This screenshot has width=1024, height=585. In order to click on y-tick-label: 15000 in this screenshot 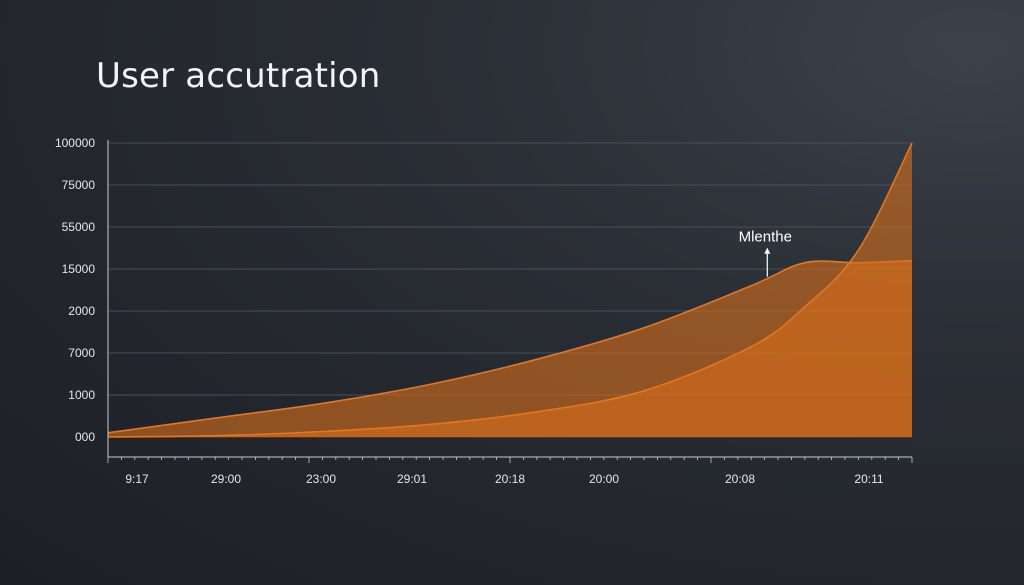, I will do `click(79, 269)`.